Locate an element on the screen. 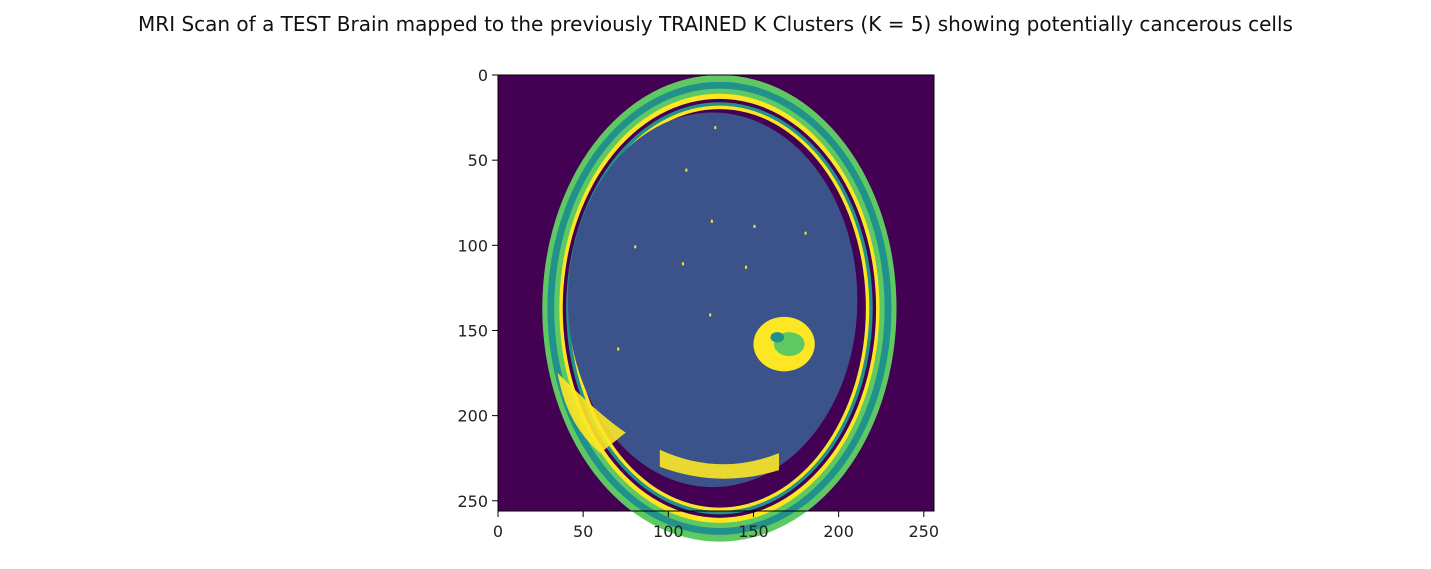  x-tick-label-200: 200 is located at coordinates (838, 531).